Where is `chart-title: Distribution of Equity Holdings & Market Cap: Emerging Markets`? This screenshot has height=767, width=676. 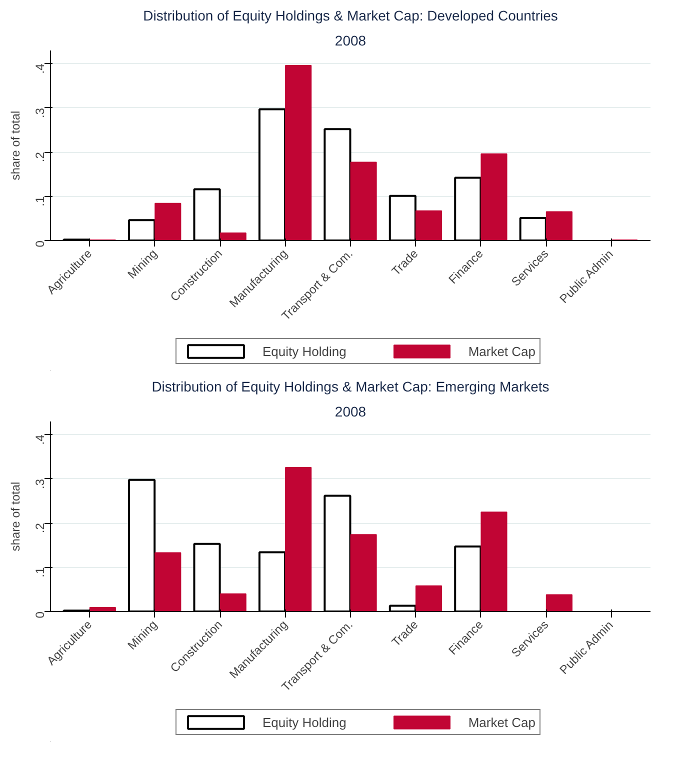
chart-title: Distribution of Equity Holdings & Market Cap: Emerging Markets is located at coordinates (351, 386).